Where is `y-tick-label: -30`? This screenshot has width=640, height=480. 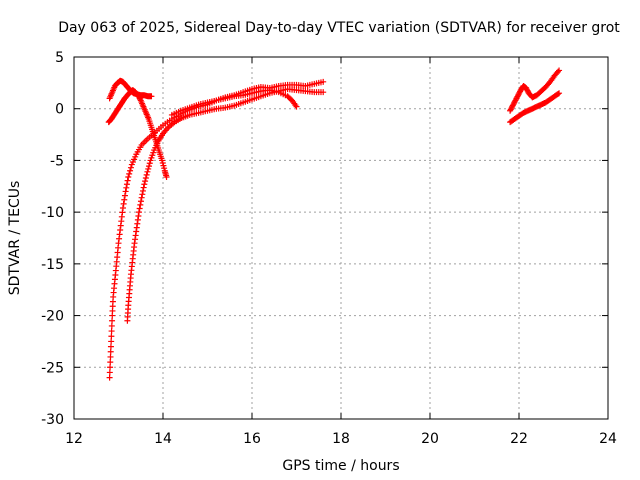
y-tick-label: -30 is located at coordinates (52, 420).